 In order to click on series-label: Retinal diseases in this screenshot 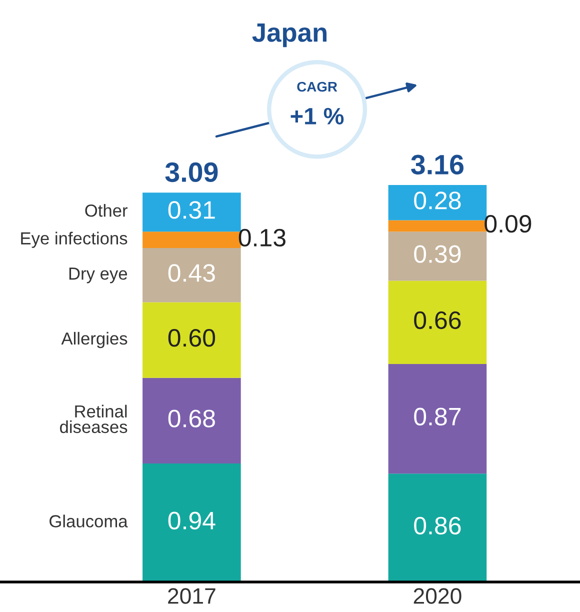, I will do `click(94, 419)`.